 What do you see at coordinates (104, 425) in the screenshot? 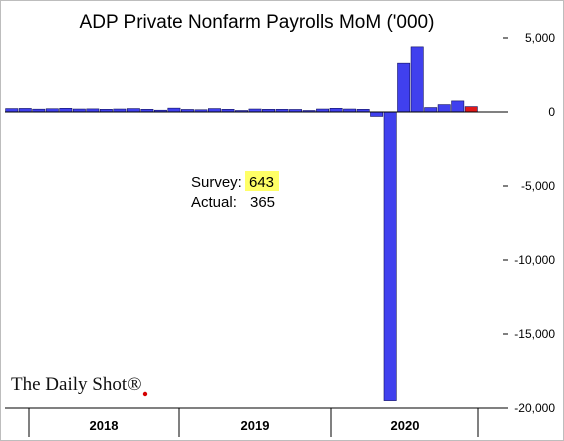
I see `x-category-label: 2018` at bounding box center [104, 425].